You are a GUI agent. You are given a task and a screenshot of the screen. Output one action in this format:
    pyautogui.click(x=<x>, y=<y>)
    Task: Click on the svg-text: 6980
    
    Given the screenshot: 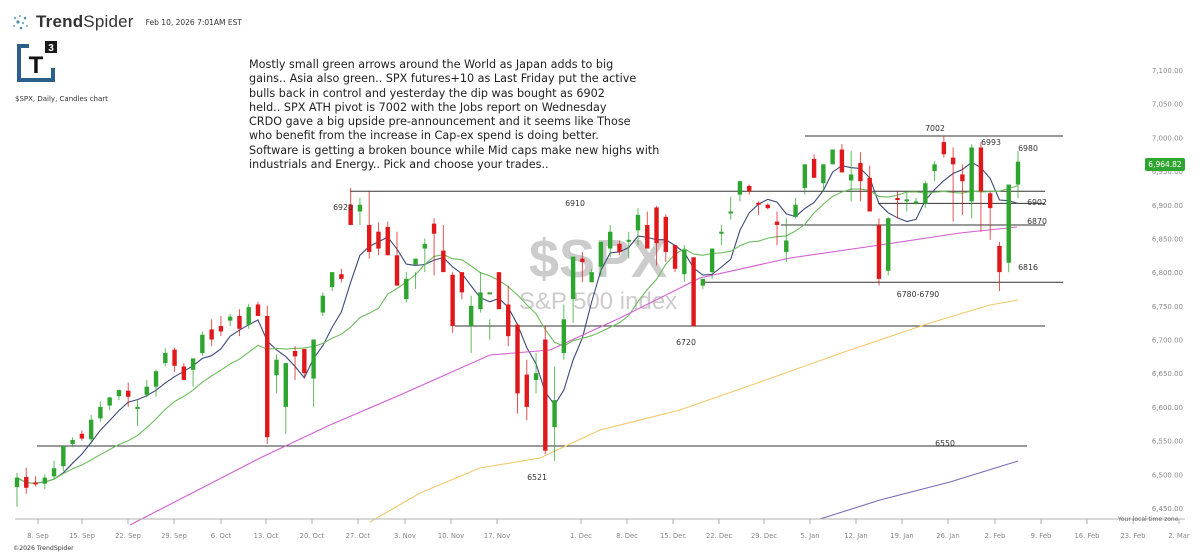 What is the action you would take?
    pyautogui.click(x=1028, y=148)
    